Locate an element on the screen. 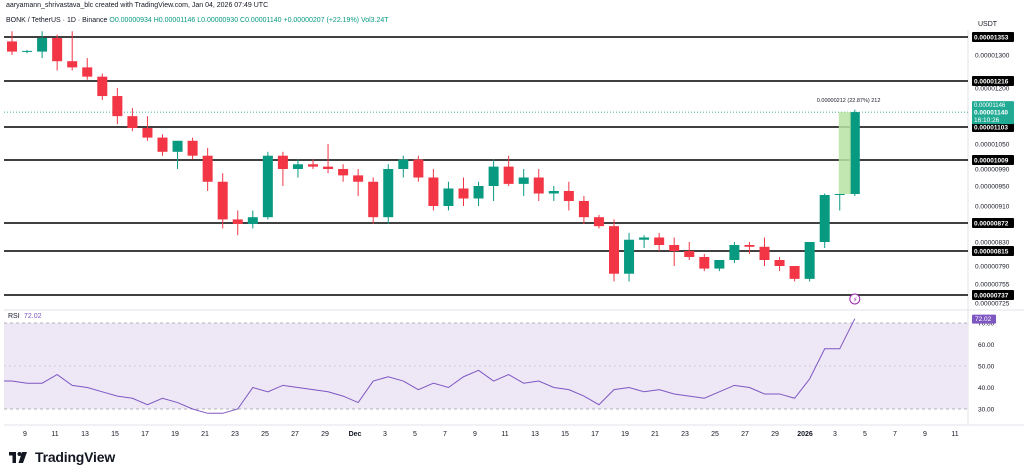 The width and height of the screenshot is (1024, 475). price-tick-label: 0.00000910 is located at coordinates (992, 207).